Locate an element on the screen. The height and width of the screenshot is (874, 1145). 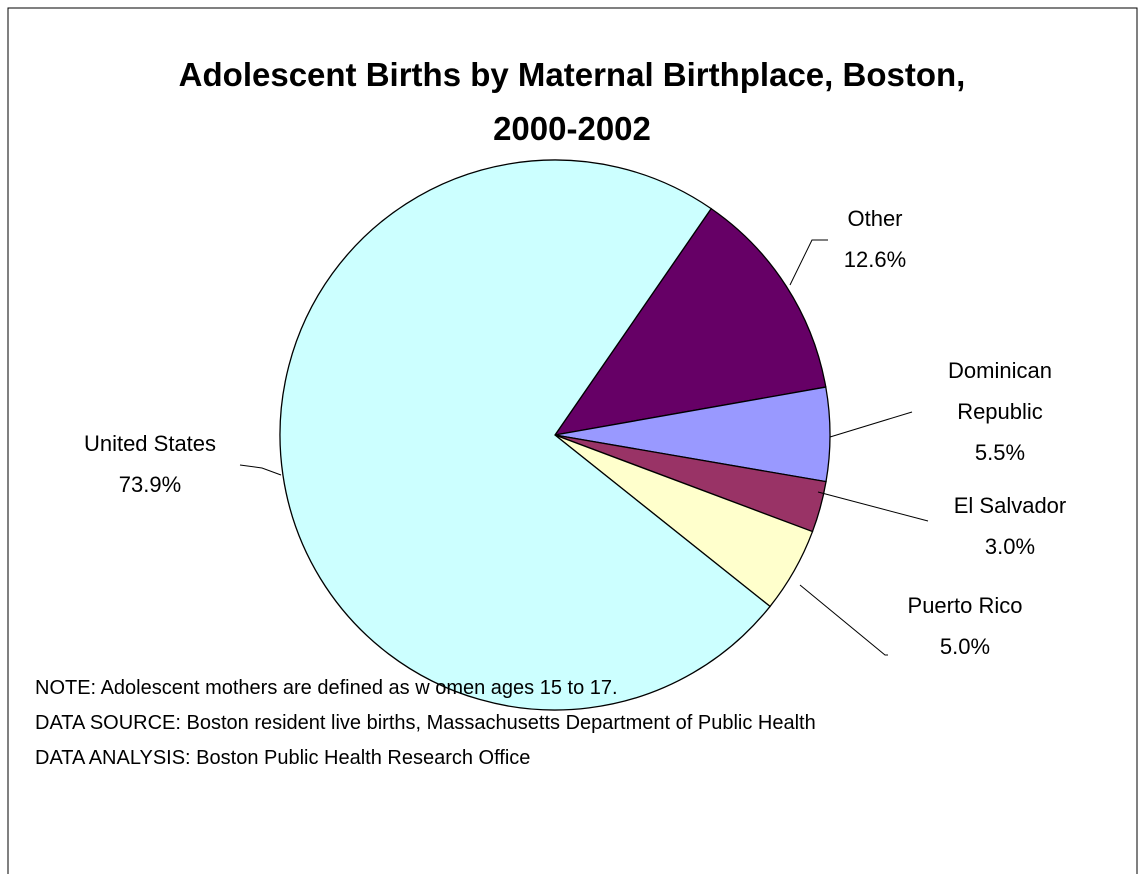
label-name: El Salvador is located at coordinates (1010, 505).